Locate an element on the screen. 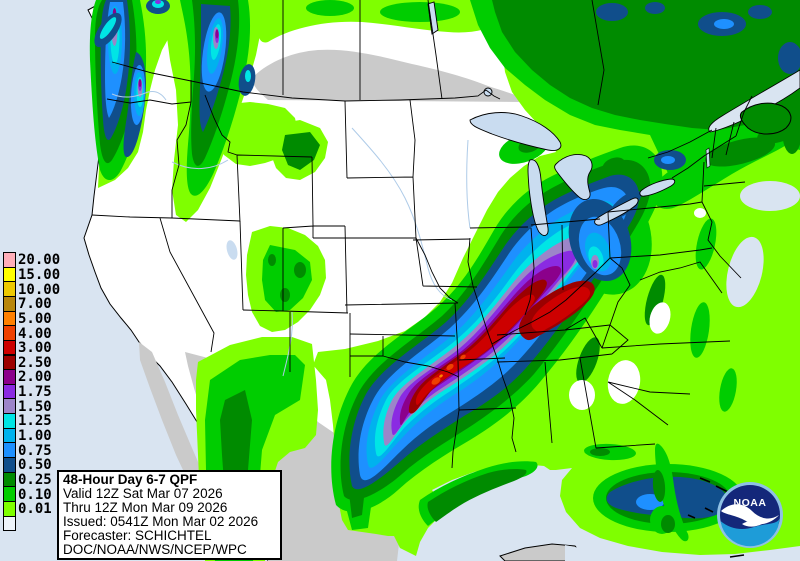 The width and height of the screenshot is (800, 561). legend-label: 2.50 is located at coordinates (35, 362).